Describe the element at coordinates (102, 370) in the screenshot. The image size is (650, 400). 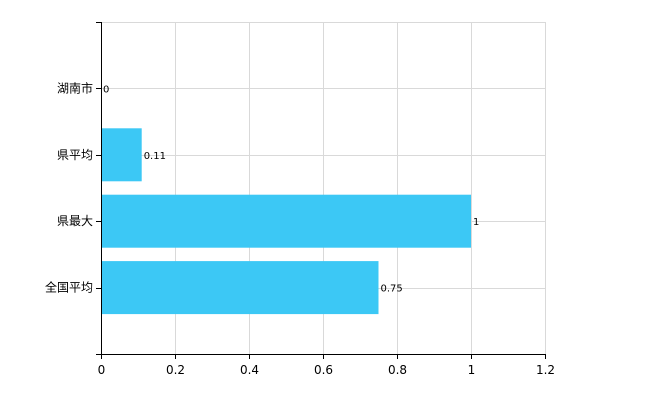
I see `x-tick-label: 0` at that location.